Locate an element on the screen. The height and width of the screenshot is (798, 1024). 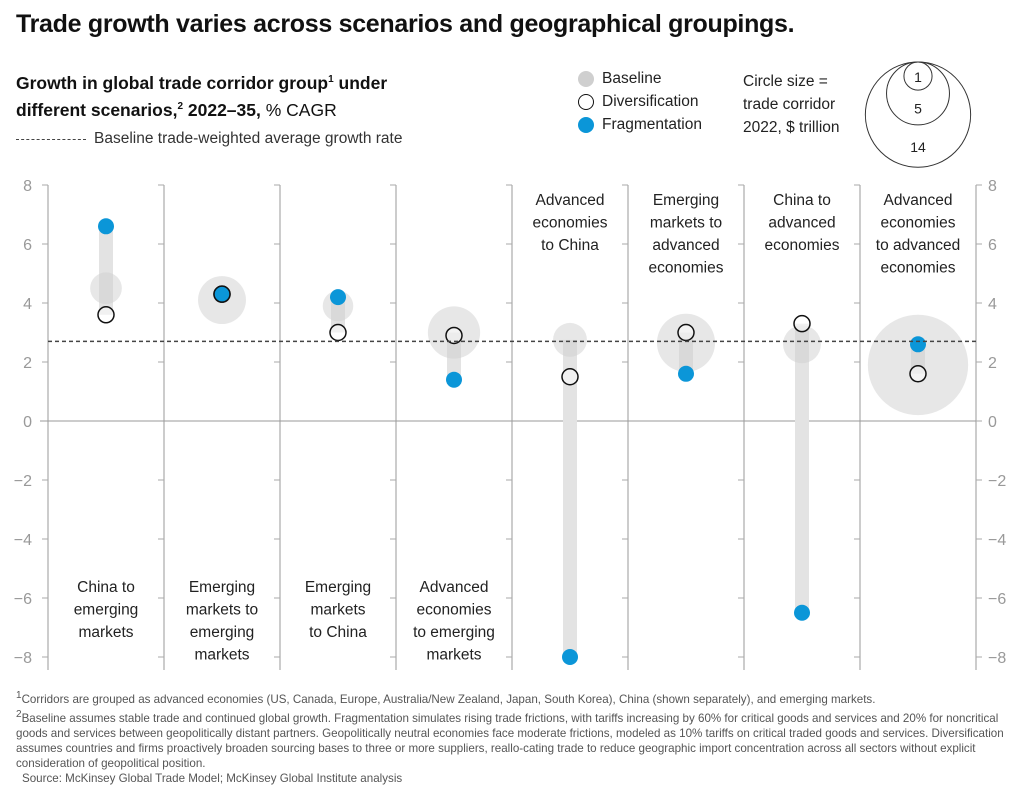
category-label: Advanced economies to emerging markets is located at coordinates (454, 621).